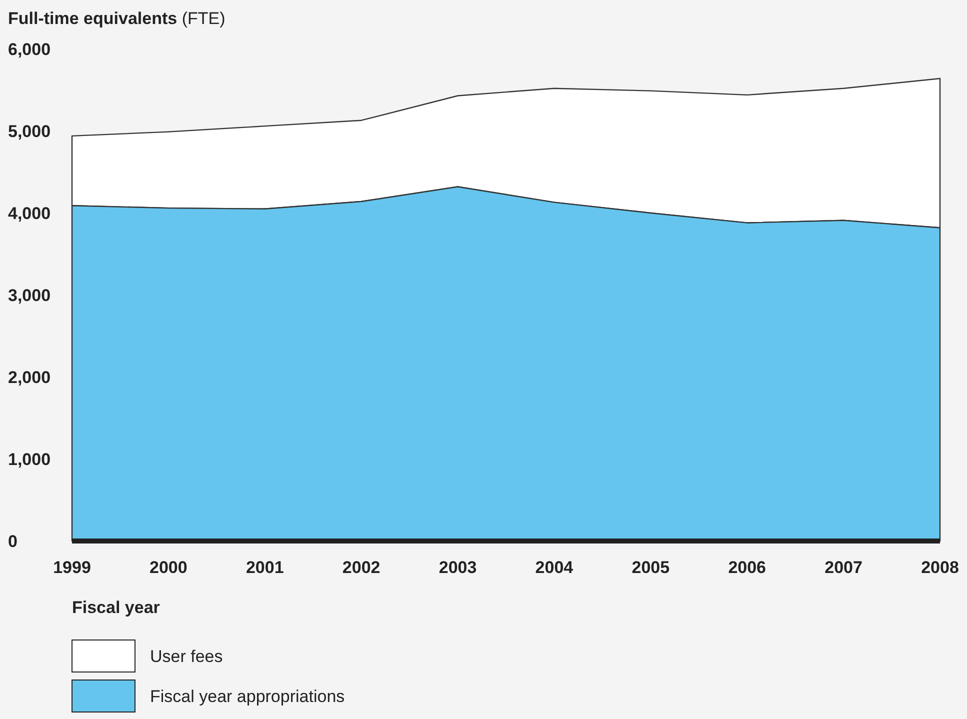 The image size is (967, 719). What do you see at coordinates (247, 696) in the screenshot?
I see `legend-label: Fiscal year appropriations` at bounding box center [247, 696].